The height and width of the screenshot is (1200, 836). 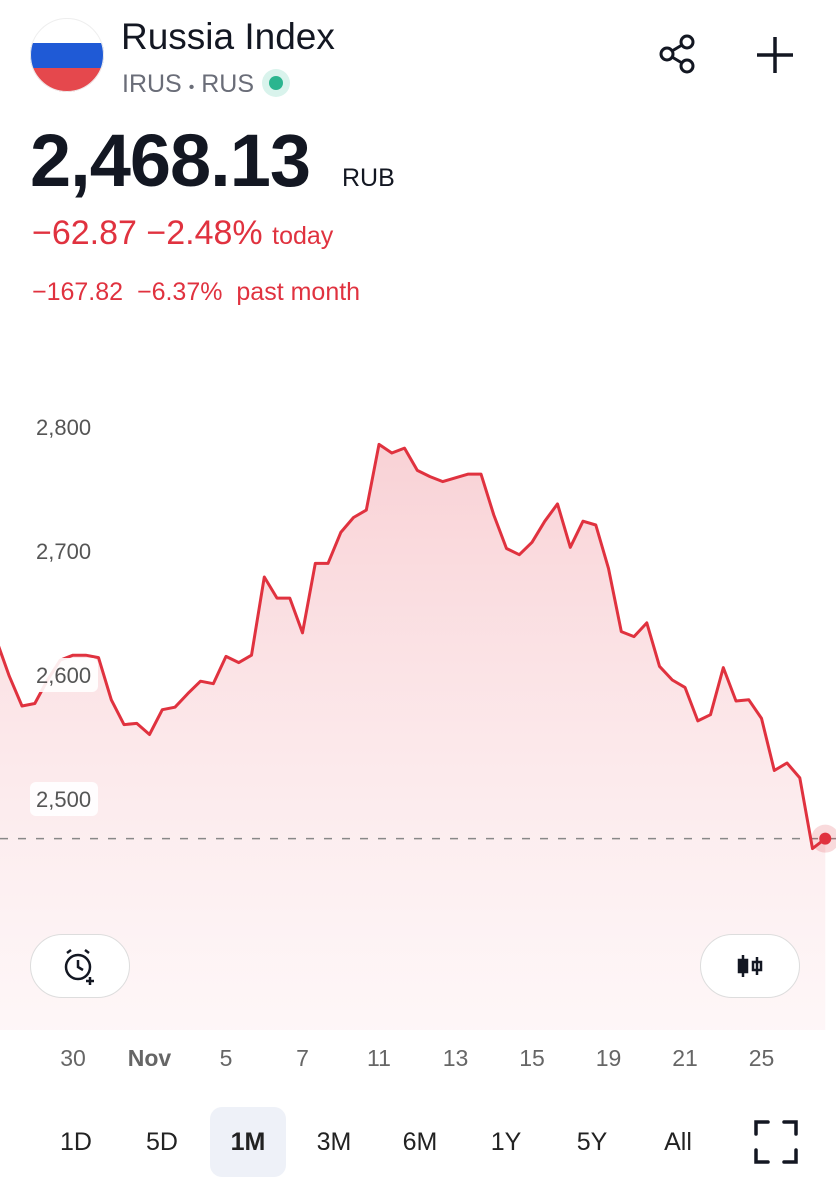 I want to click on month-change: −167.82 −6.37% past month, so click(x=196, y=292).